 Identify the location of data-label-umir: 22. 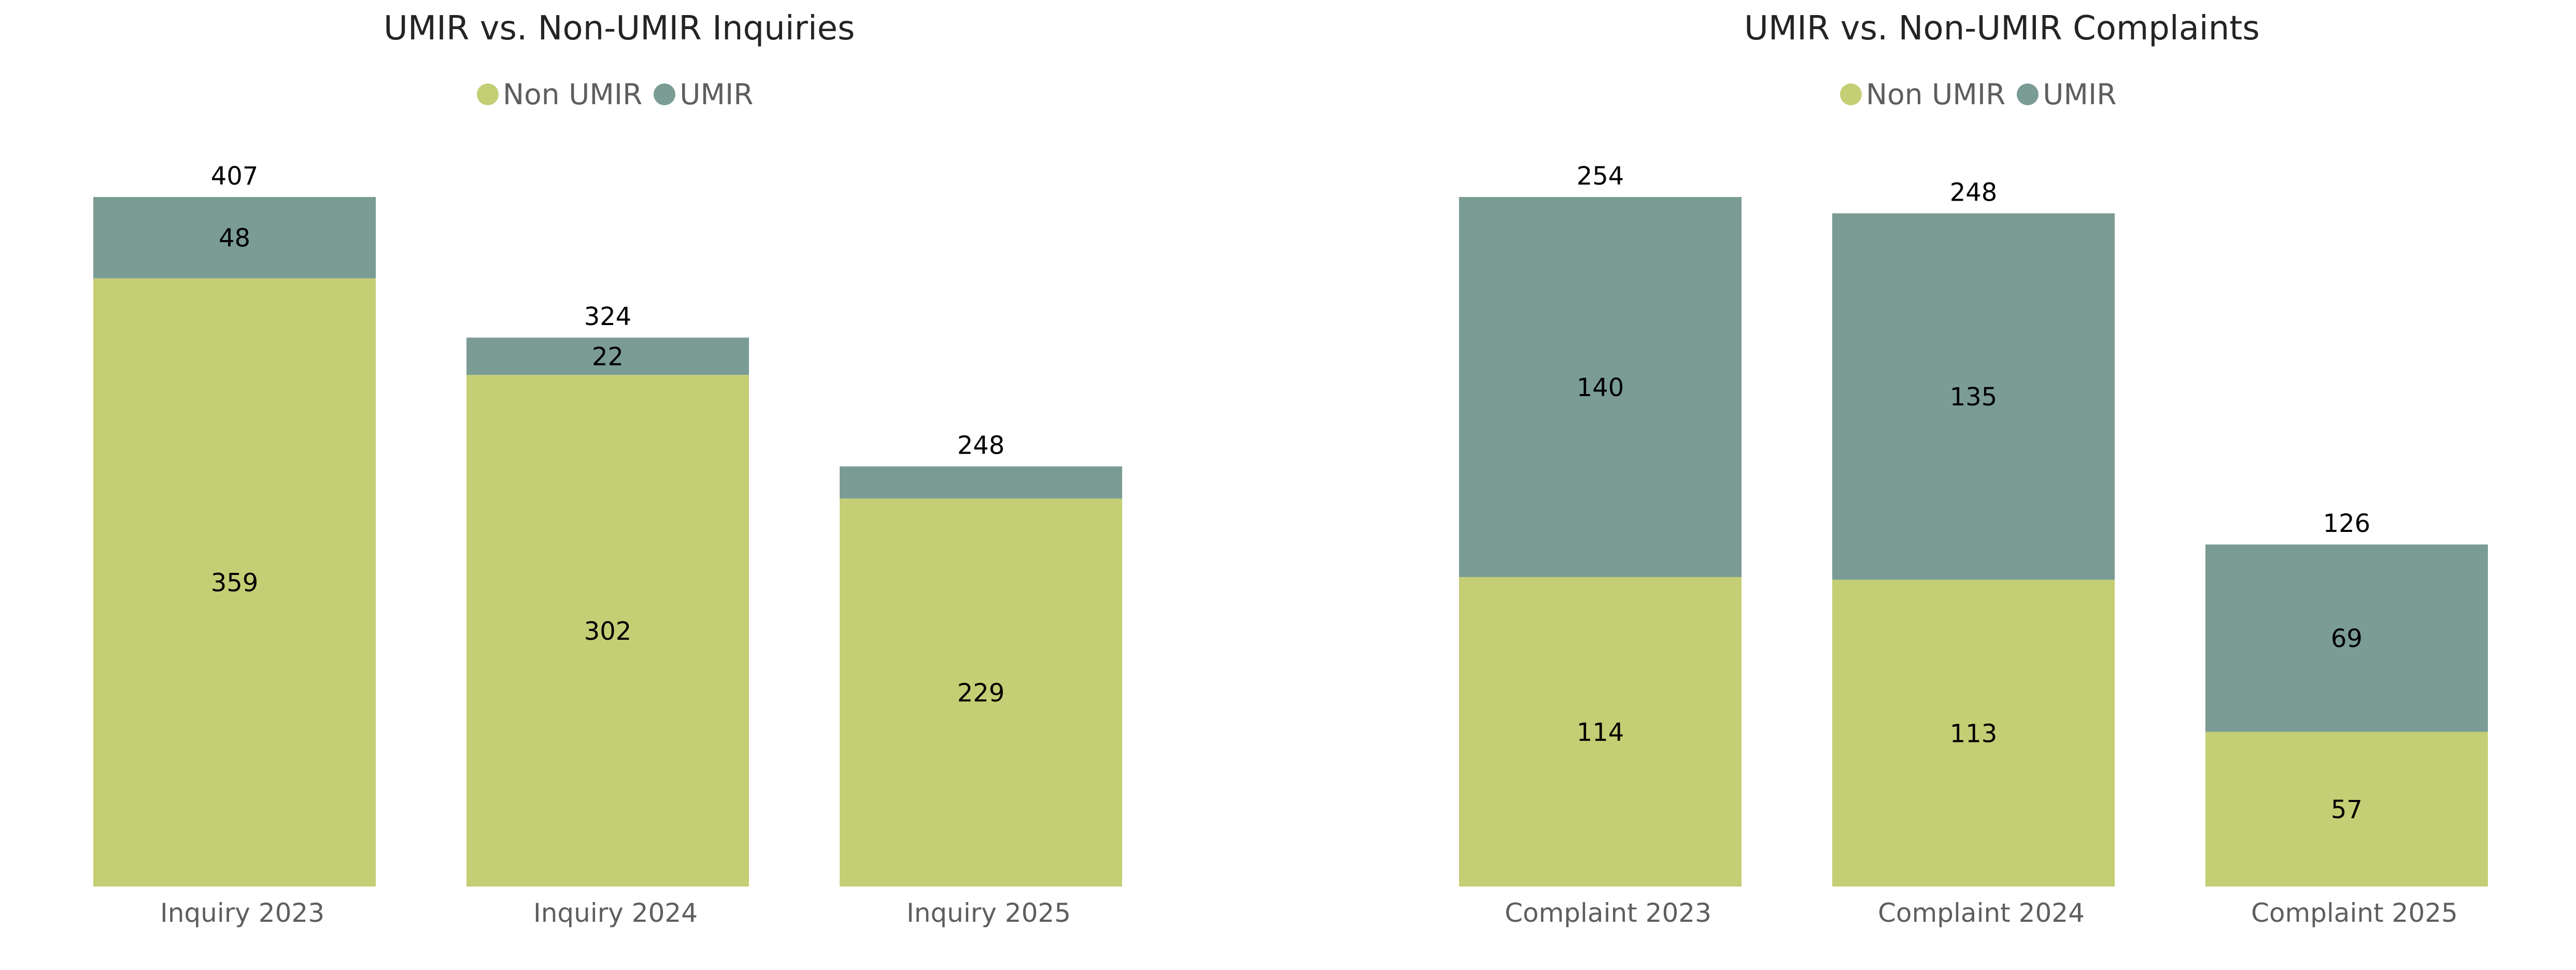
(608, 357).